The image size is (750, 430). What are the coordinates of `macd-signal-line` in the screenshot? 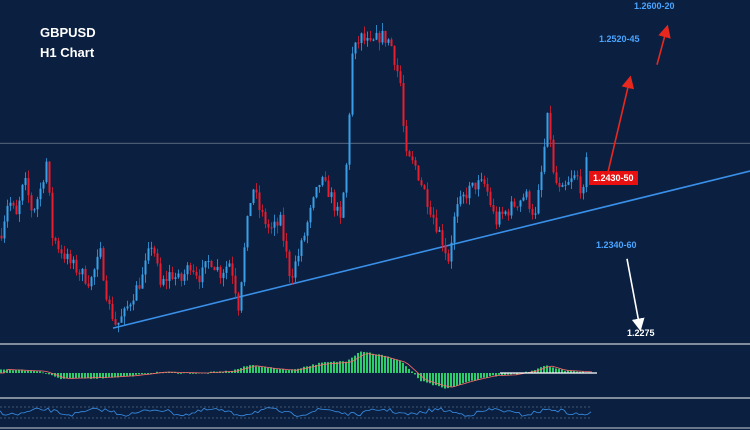 It's located at (296, 370).